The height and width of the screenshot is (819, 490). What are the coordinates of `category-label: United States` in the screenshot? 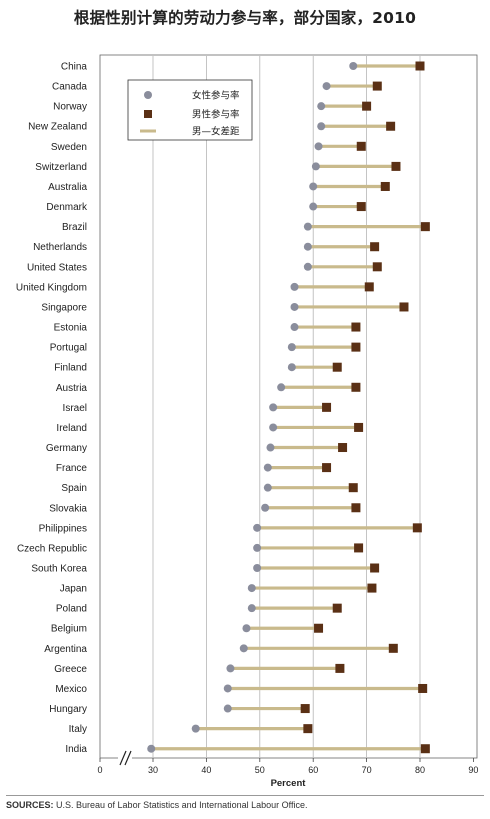 It's located at (57, 267).